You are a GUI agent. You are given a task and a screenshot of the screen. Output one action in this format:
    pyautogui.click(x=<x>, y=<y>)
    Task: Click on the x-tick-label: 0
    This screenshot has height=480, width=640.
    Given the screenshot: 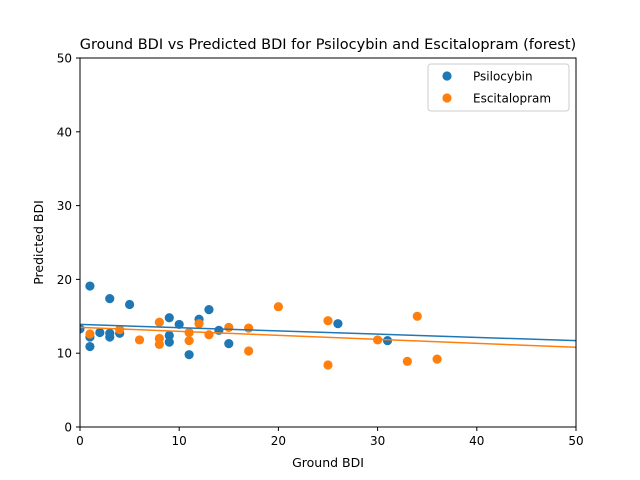 What is the action you would take?
    pyautogui.click(x=80, y=441)
    